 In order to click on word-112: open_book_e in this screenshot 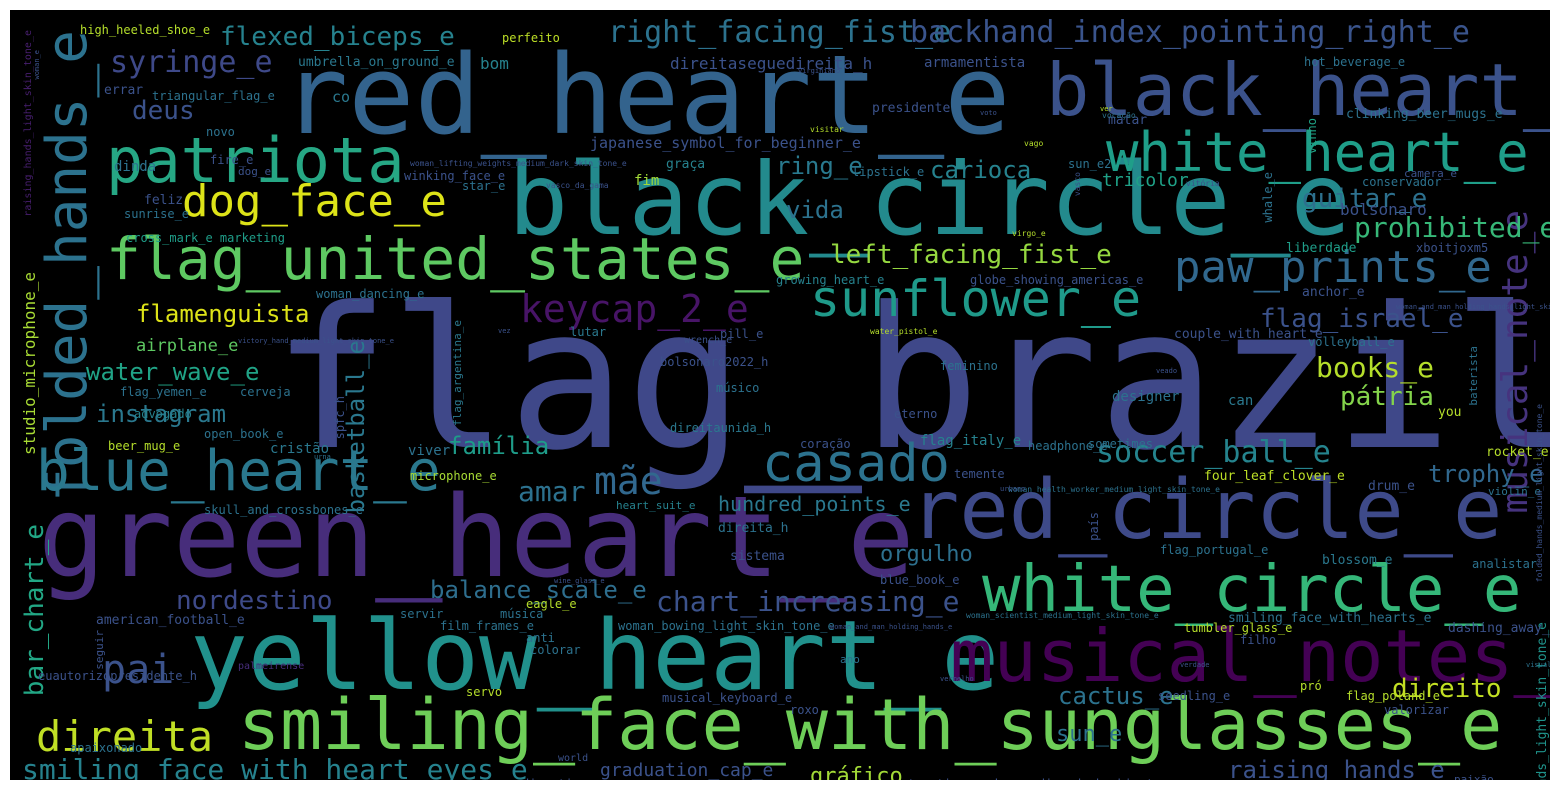, I will do `click(244, 434)`.